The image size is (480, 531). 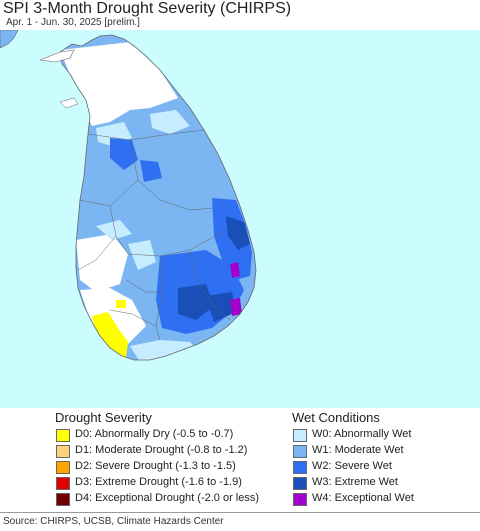 I want to click on mannar-island, so click(x=69, y=103).